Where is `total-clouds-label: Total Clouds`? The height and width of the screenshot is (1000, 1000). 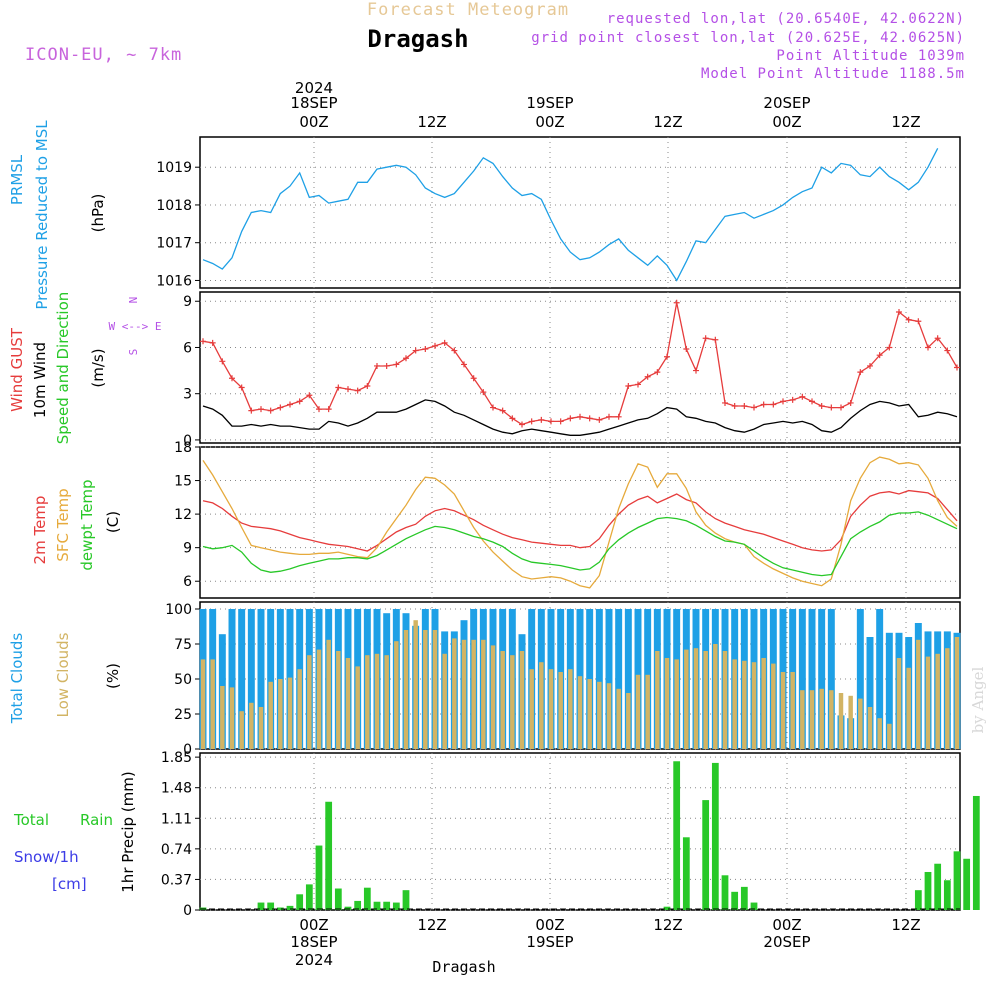
total-clouds-label: Total Clouds is located at coordinates (17, 679).